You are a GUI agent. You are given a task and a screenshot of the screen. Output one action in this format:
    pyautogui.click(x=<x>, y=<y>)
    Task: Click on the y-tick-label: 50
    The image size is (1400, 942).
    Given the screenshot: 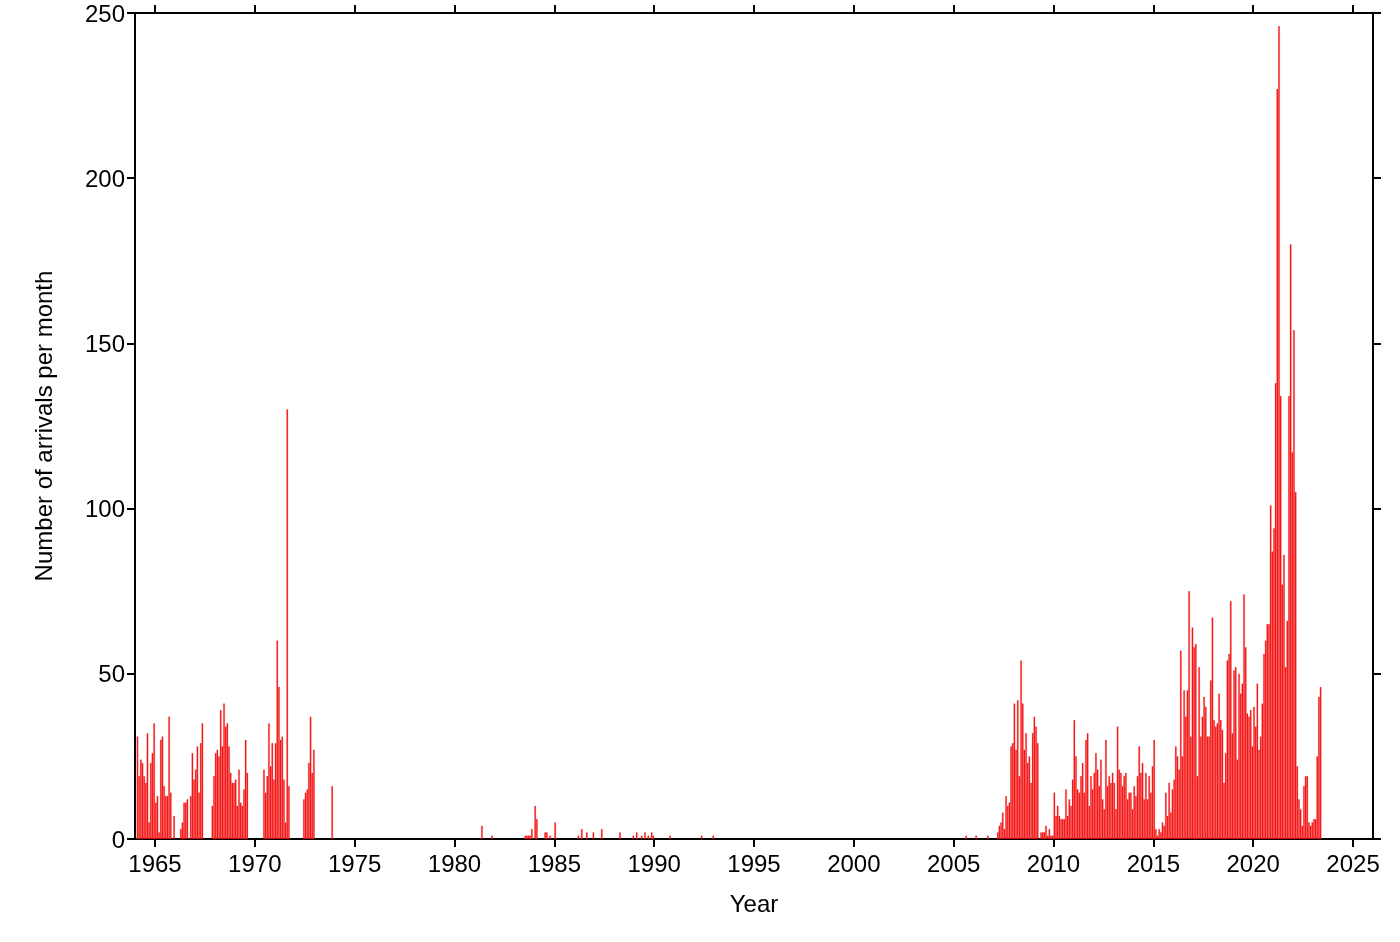 What is the action you would take?
    pyautogui.click(x=111, y=674)
    